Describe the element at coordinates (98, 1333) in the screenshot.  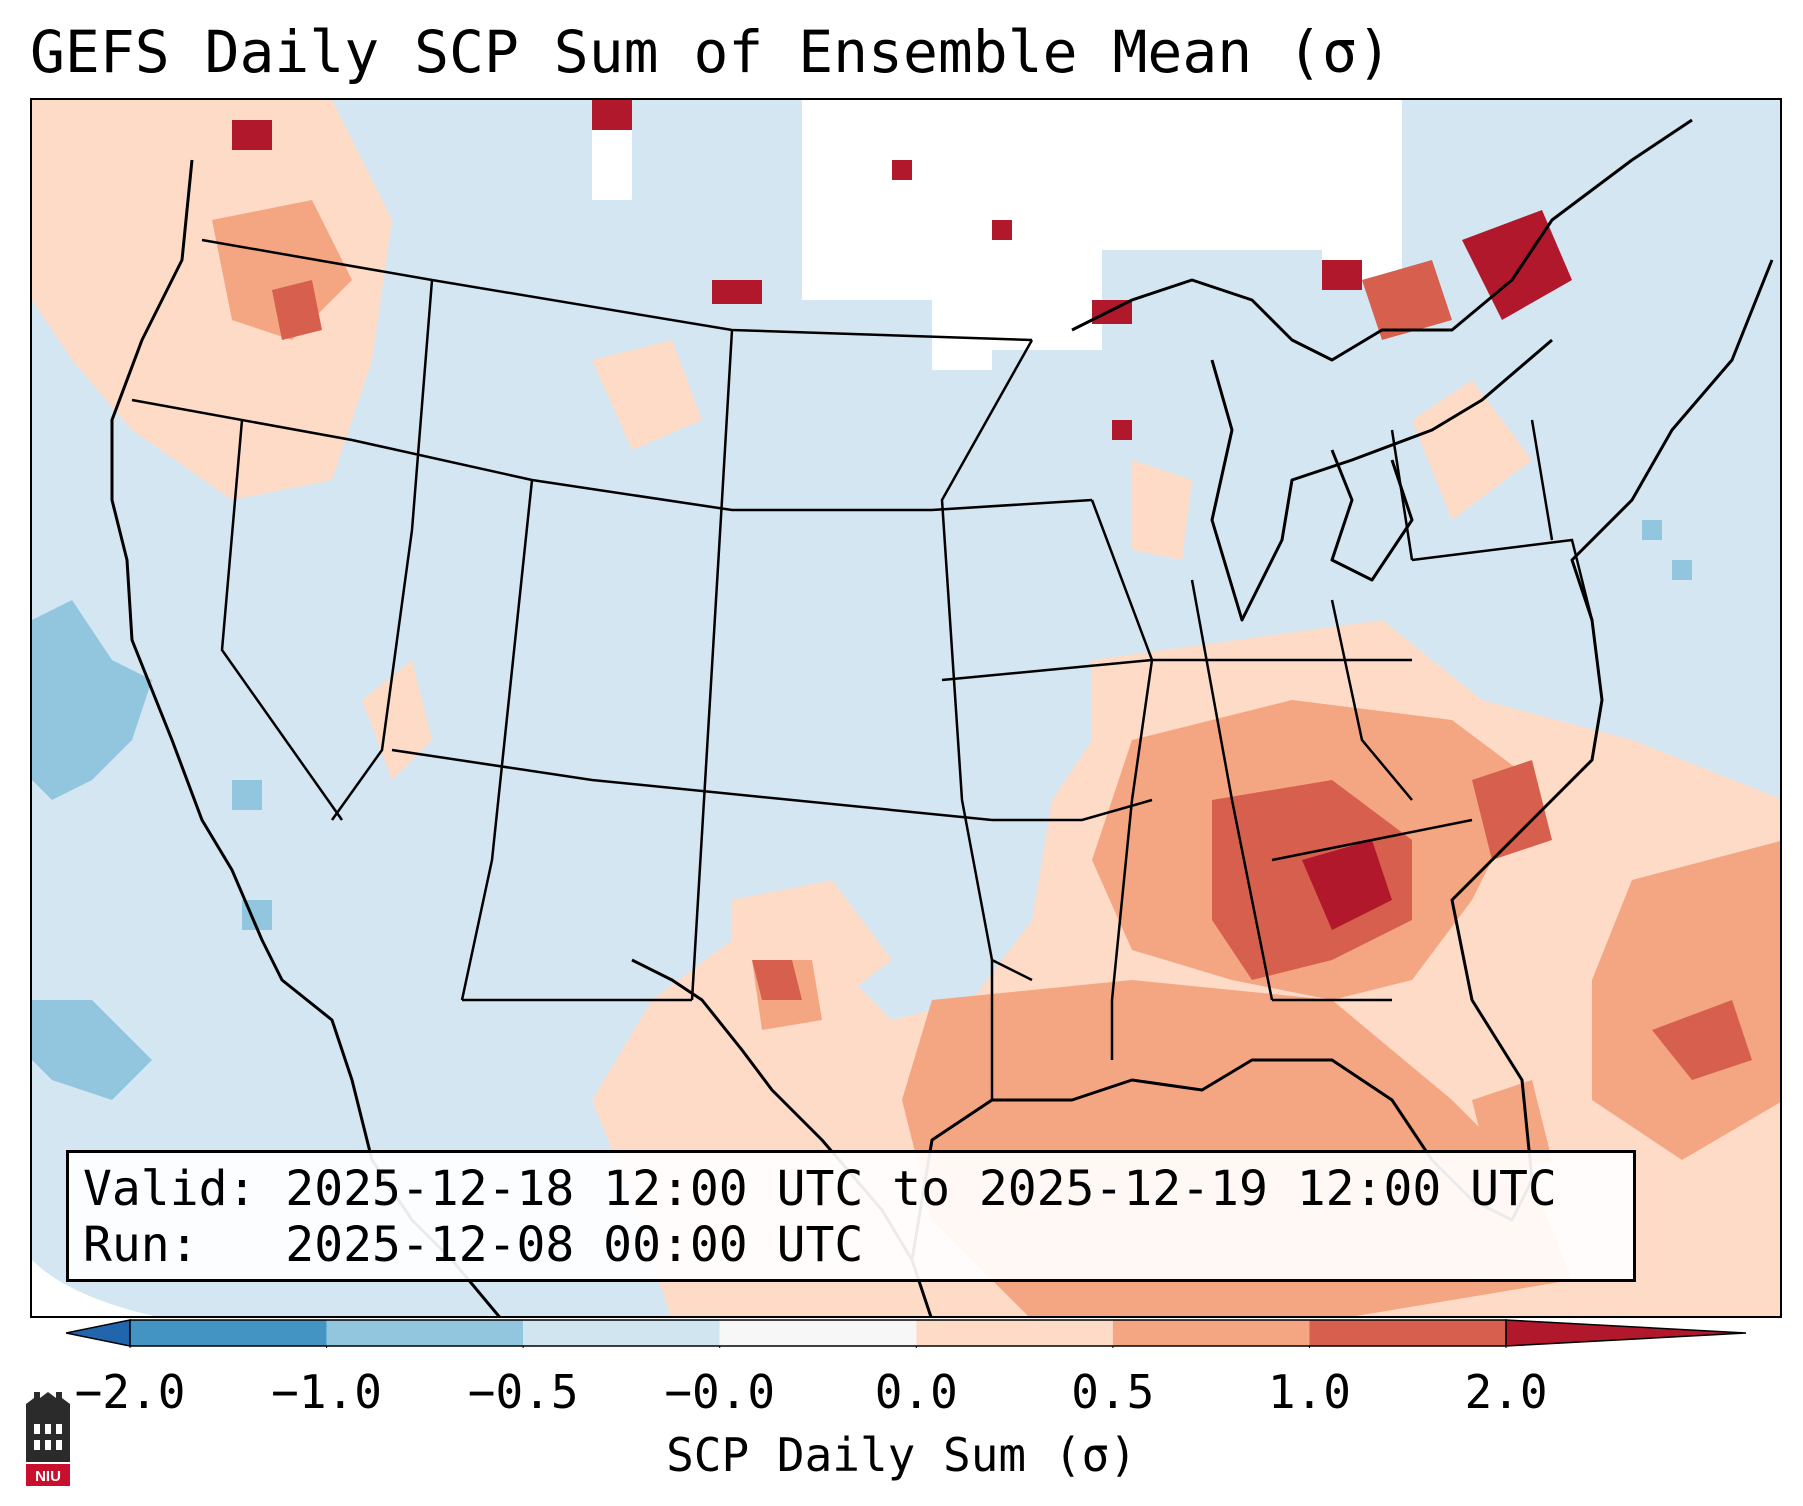
I see `colorbar-extend-low` at that location.